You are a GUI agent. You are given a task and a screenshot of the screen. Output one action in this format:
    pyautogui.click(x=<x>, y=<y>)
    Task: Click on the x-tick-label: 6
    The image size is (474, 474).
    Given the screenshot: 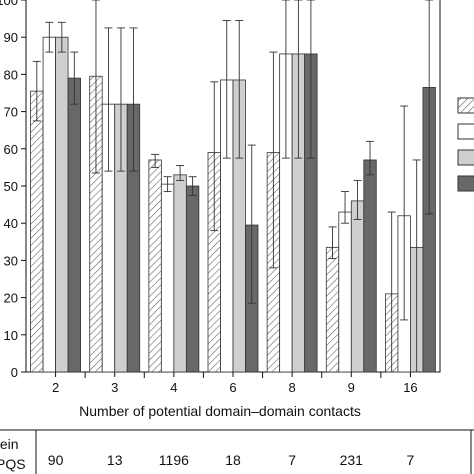 What is the action you would take?
    pyautogui.click(x=232, y=387)
    